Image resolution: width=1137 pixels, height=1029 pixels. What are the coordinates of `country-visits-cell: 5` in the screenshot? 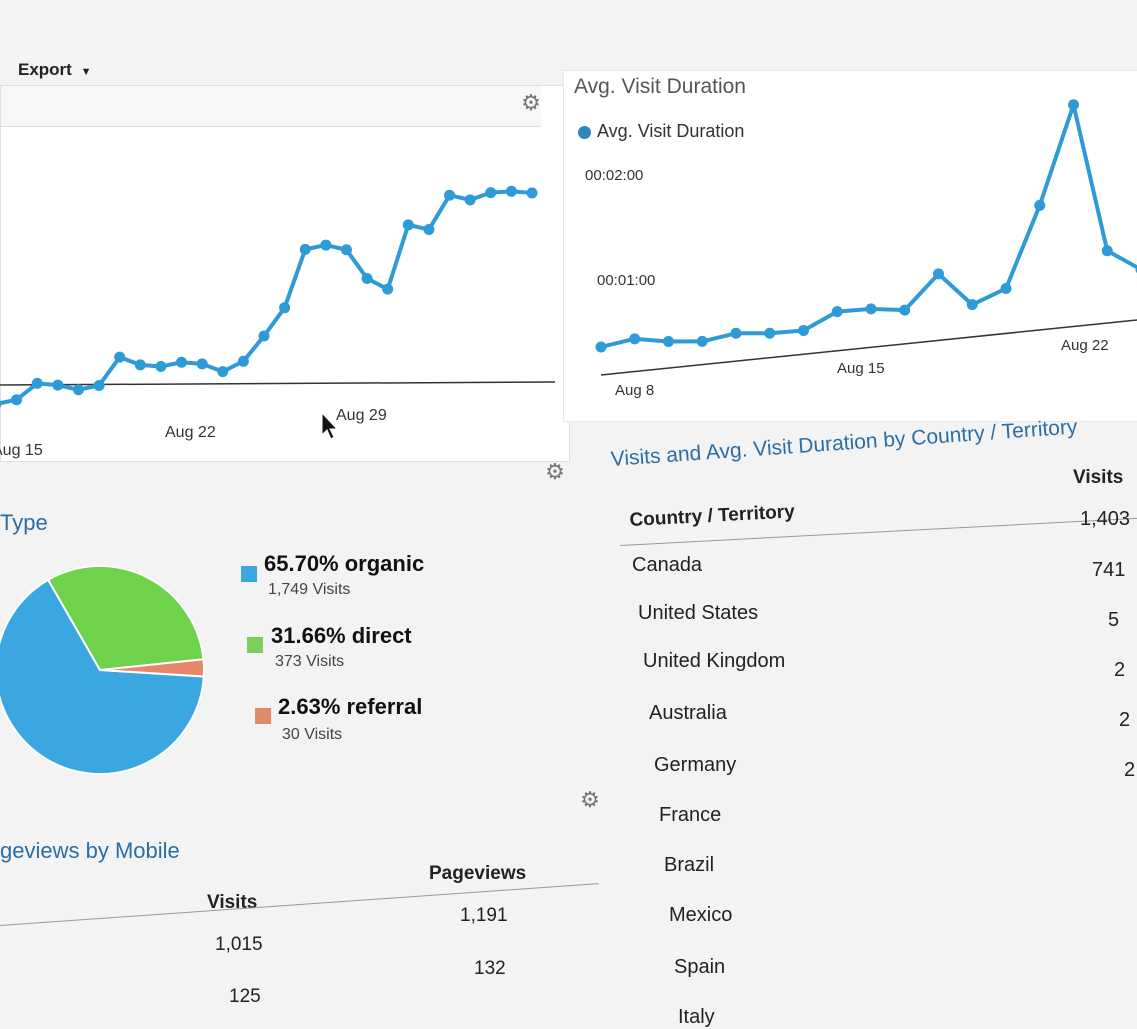 It's located at (1113, 620).